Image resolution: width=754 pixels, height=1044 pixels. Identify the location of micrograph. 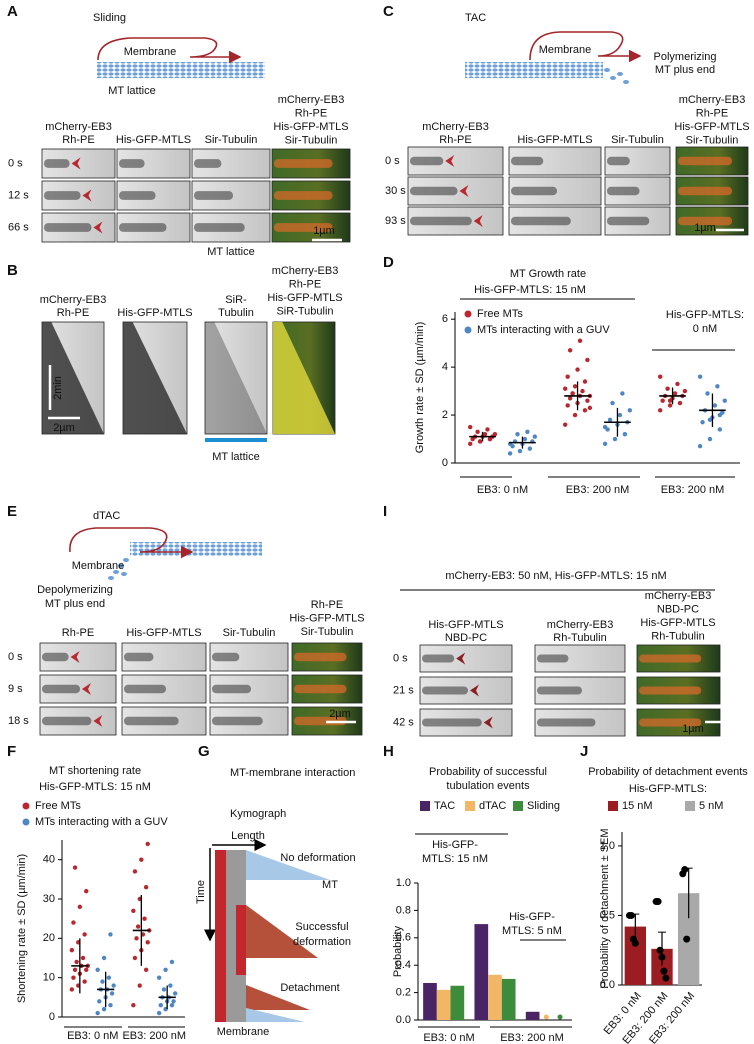
(466, 658).